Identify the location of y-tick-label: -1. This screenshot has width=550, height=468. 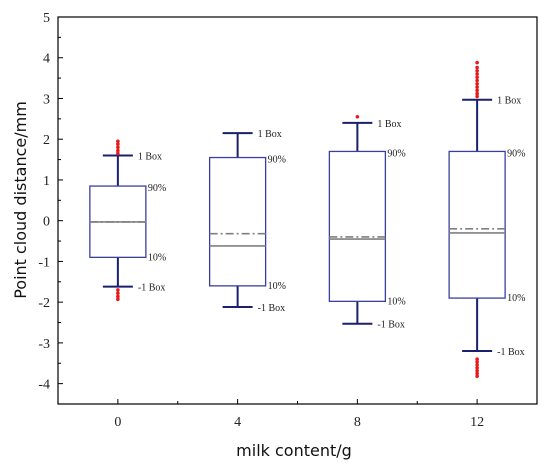
(44, 262).